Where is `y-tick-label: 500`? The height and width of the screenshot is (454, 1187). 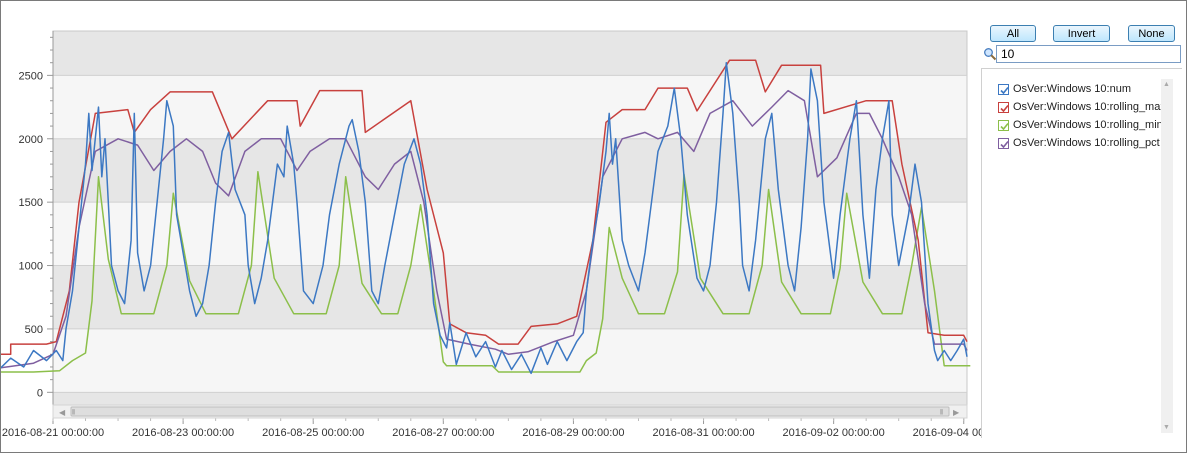 y-tick-label: 500 is located at coordinates (34, 330).